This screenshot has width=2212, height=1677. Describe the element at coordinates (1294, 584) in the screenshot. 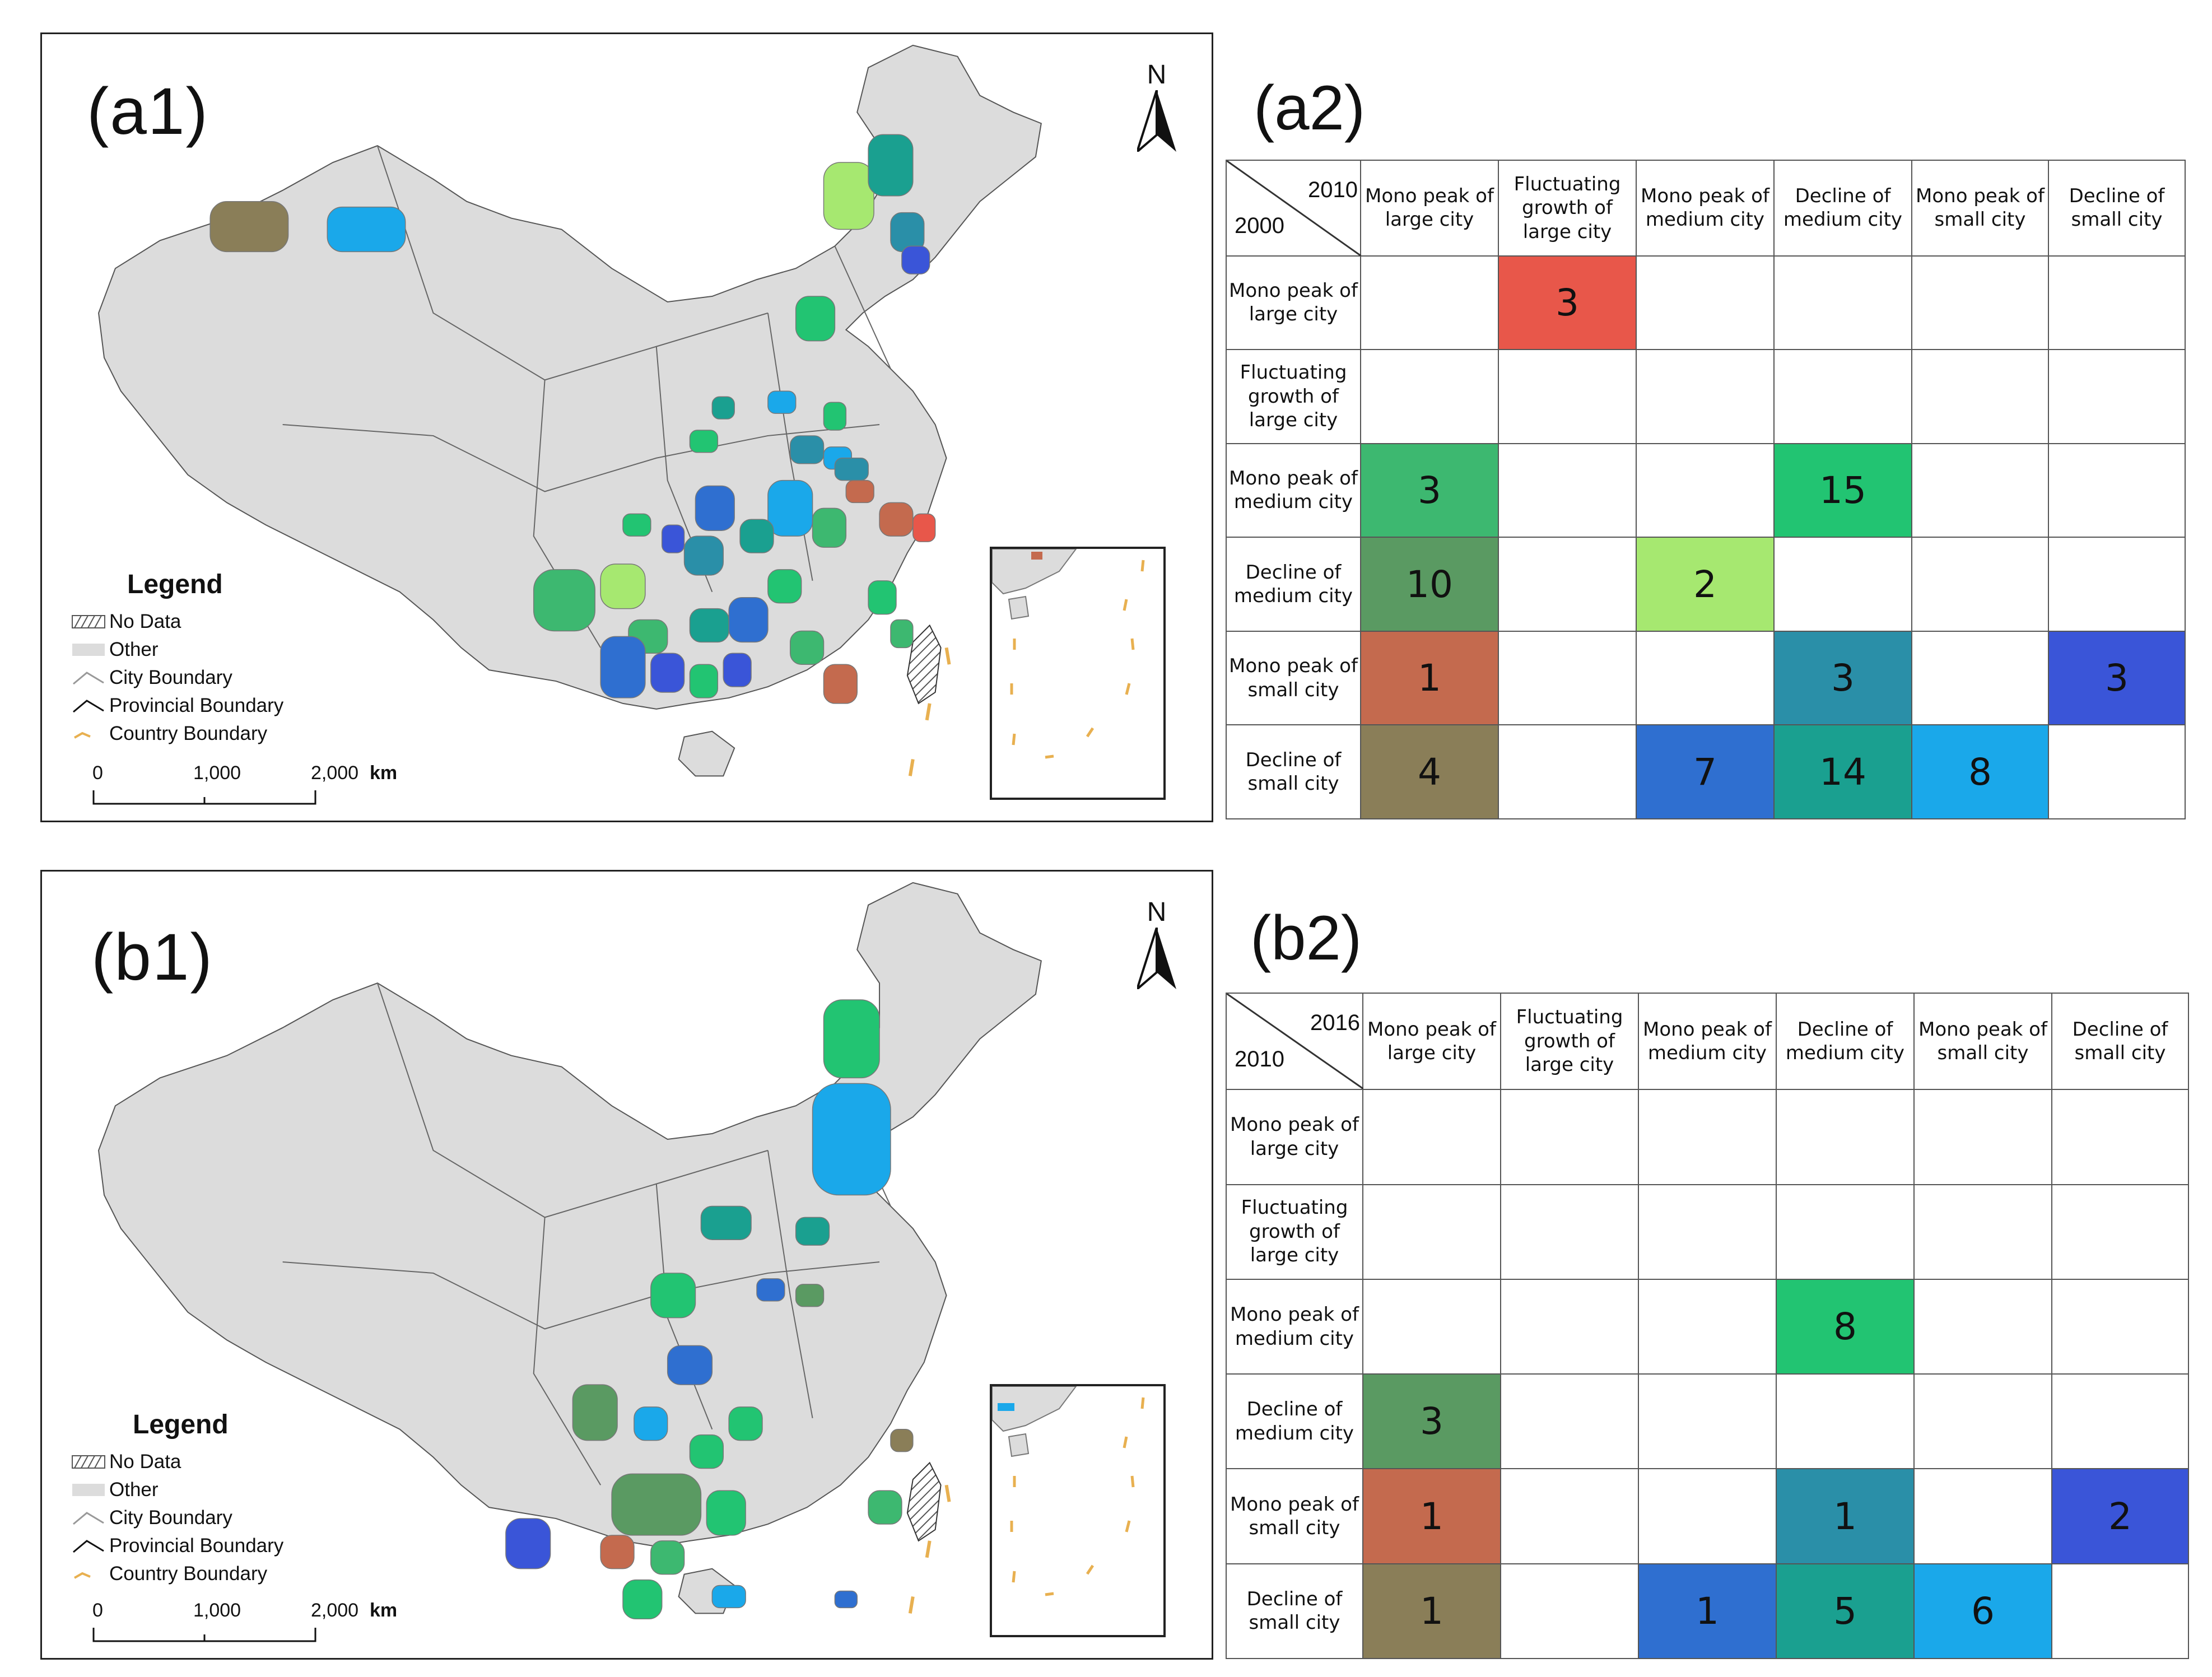

I see `row-header: Decline of medium city` at that location.